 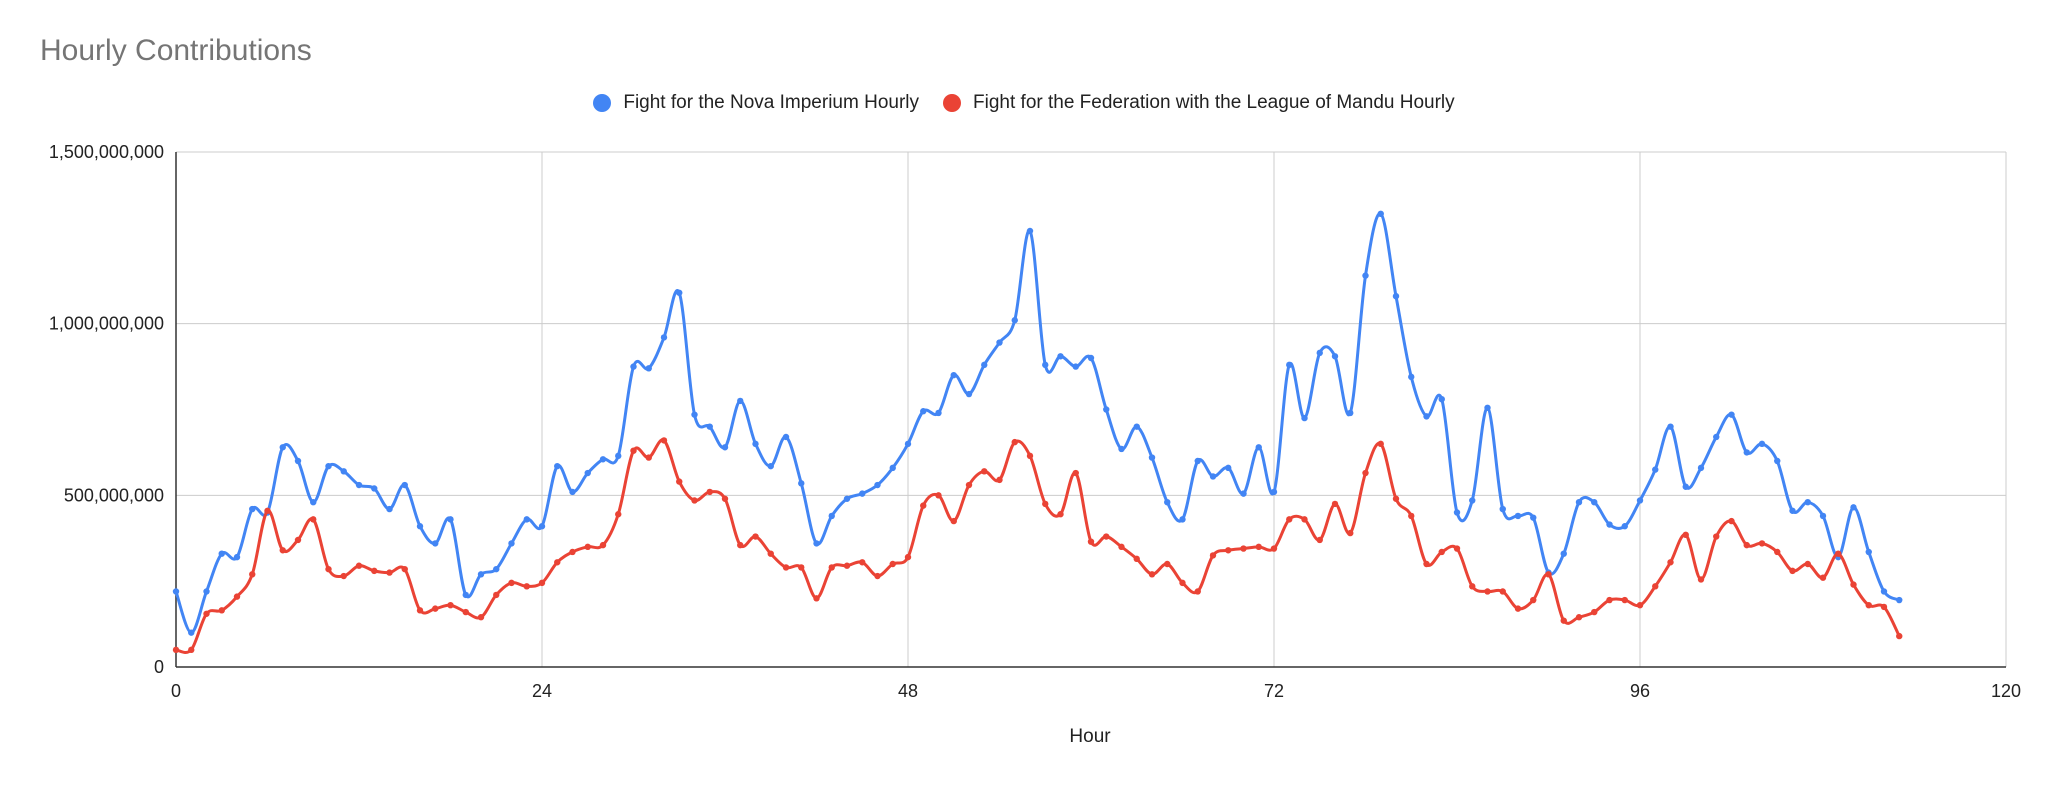 I want to click on x-tick-label: 96, so click(x=1640, y=691).